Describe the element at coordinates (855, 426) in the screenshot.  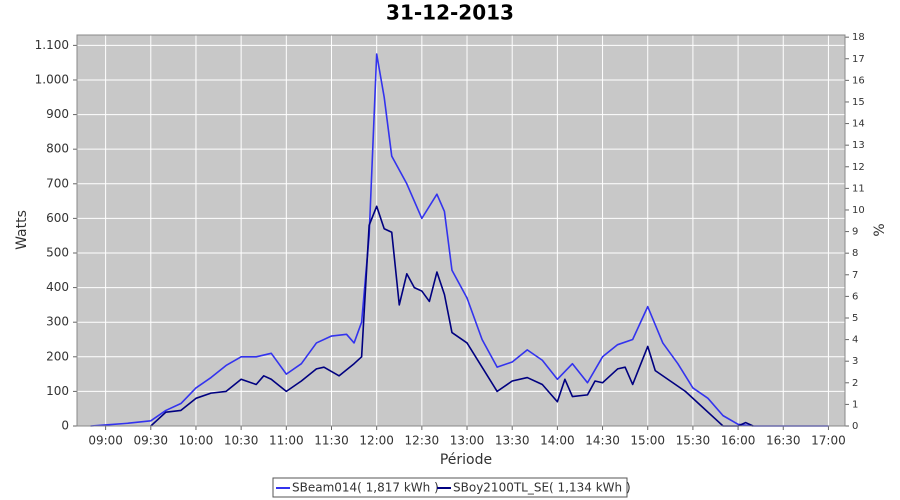
I see `y2-tick-label: 0` at that location.